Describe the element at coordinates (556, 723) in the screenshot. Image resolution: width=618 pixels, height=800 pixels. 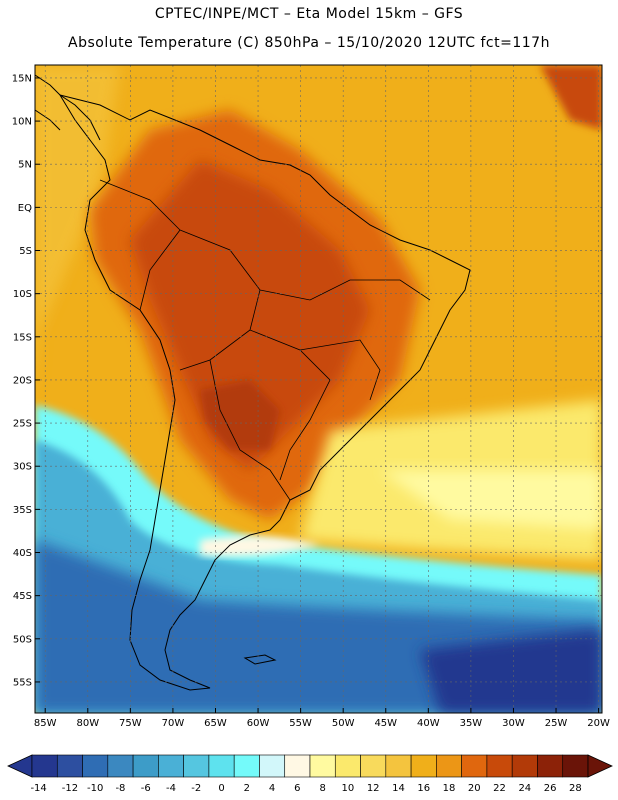
I see `lon-tick-label: 25W` at that location.